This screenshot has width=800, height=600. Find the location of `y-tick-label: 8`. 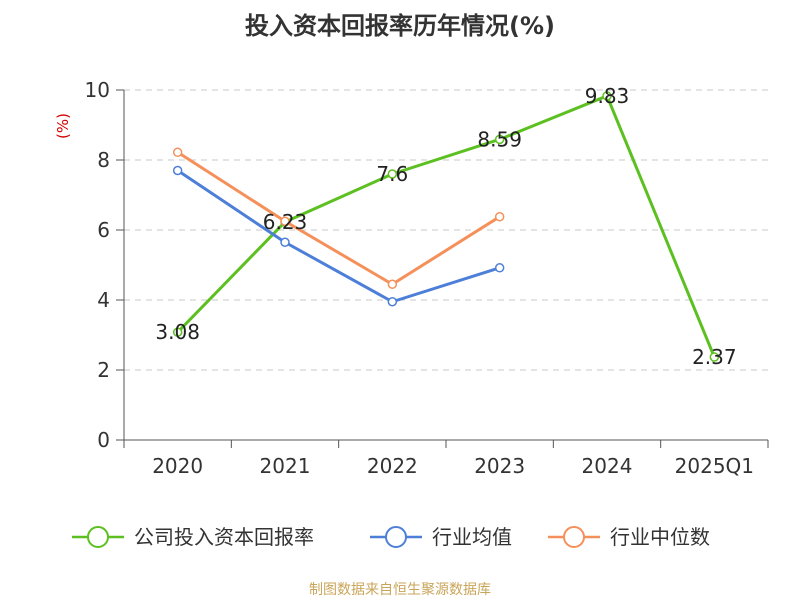

y-tick-label: 8 is located at coordinates (103, 160).